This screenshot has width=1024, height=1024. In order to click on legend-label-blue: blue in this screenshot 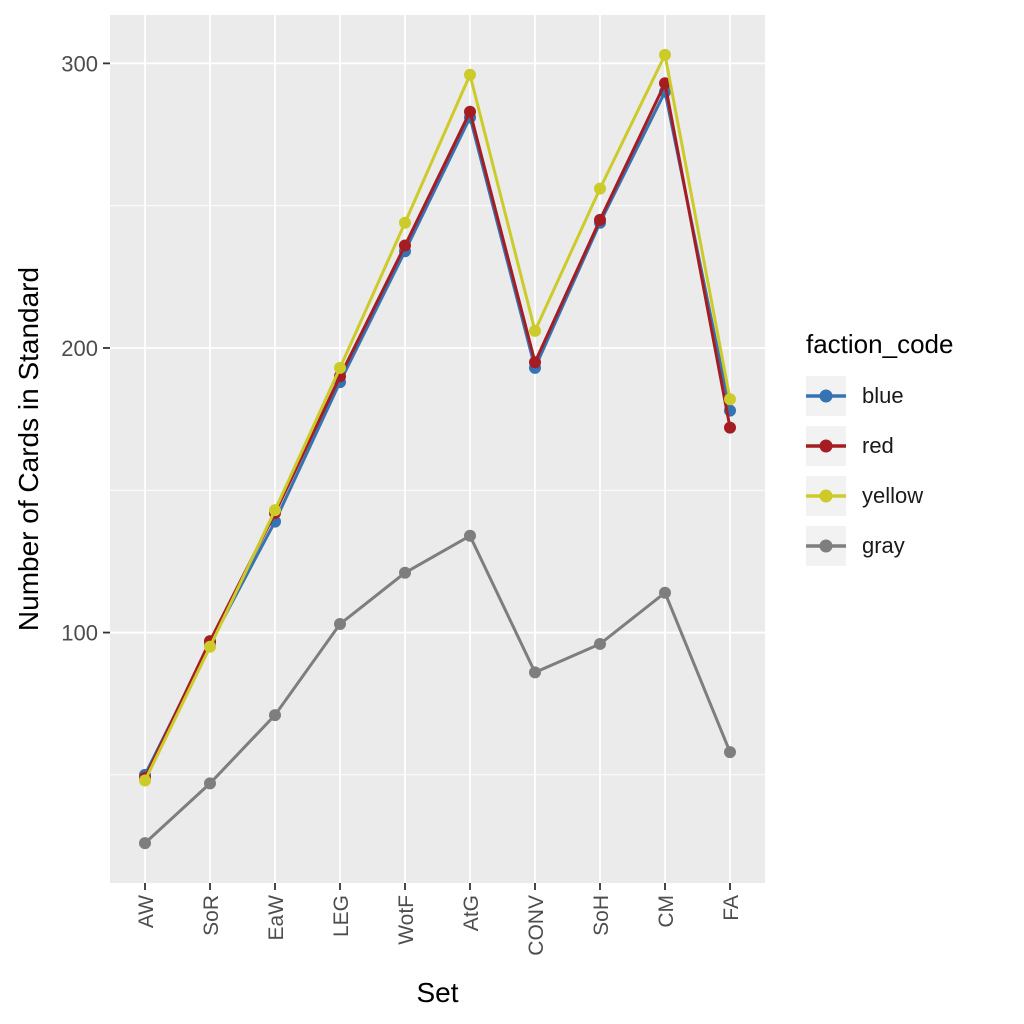, I will do `click(883, 395)`.